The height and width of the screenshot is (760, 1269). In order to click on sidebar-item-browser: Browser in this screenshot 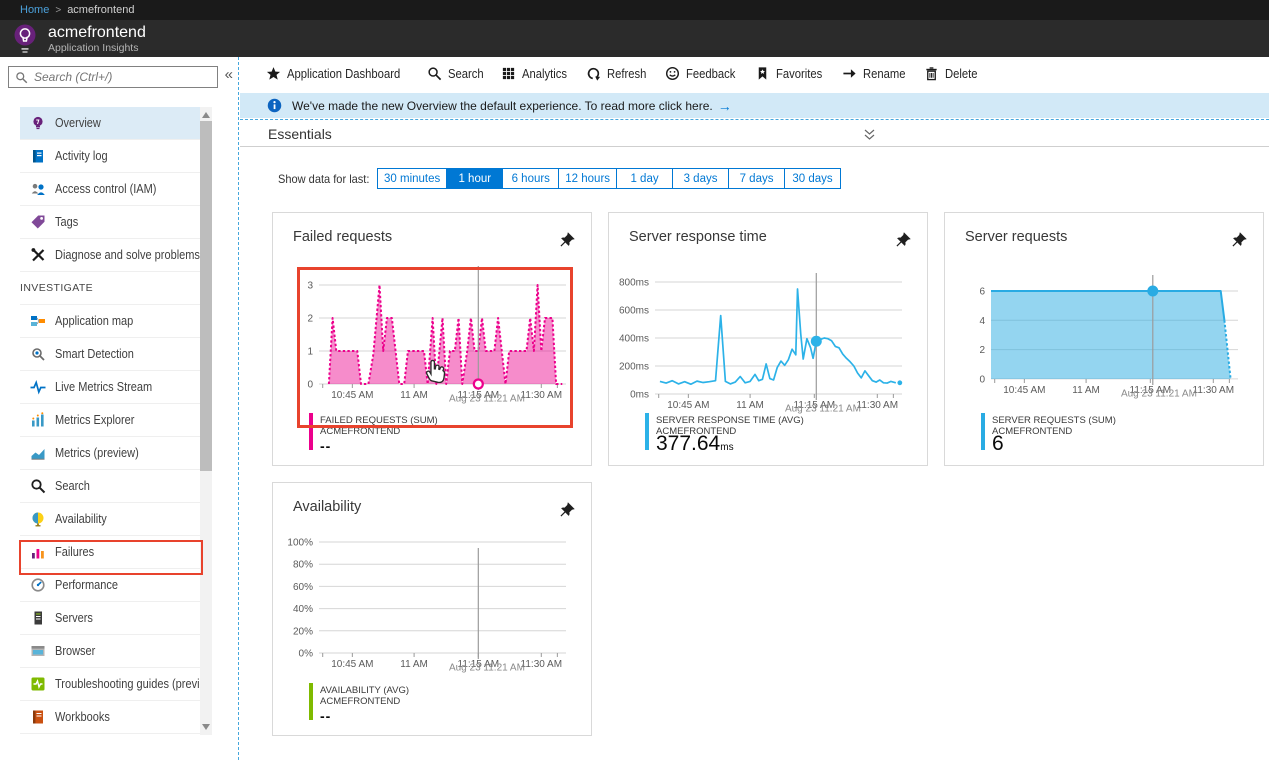, I will do `click(110, 651)`.